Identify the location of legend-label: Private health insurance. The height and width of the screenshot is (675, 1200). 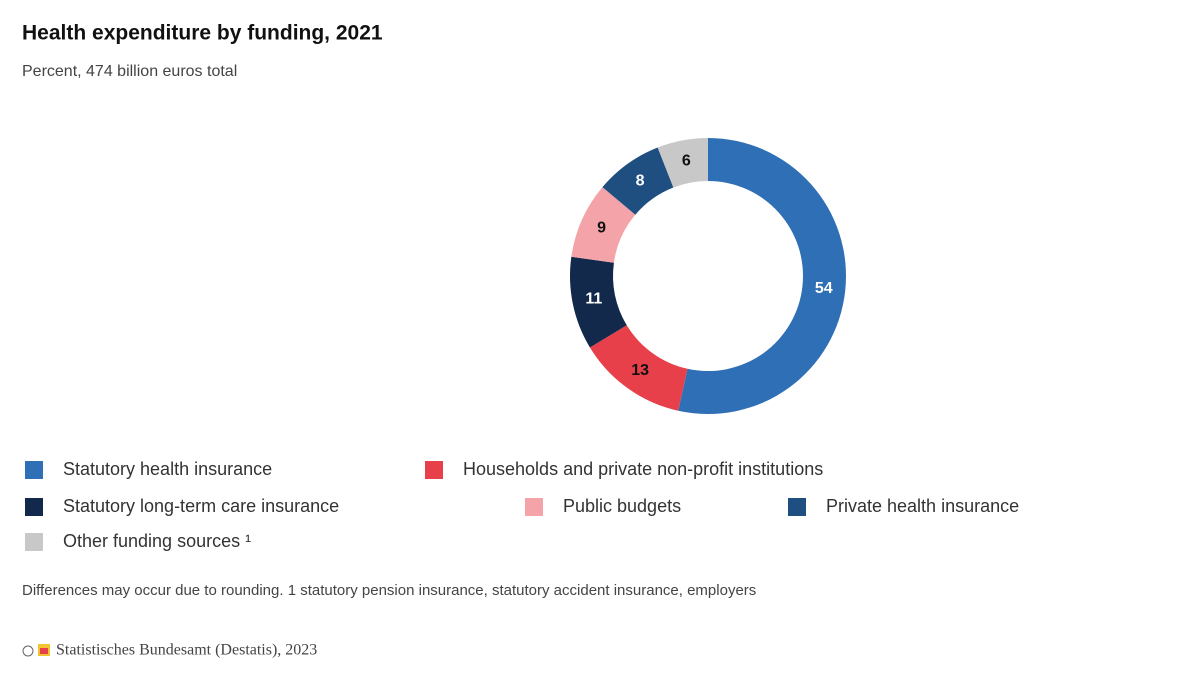
(922, 506).